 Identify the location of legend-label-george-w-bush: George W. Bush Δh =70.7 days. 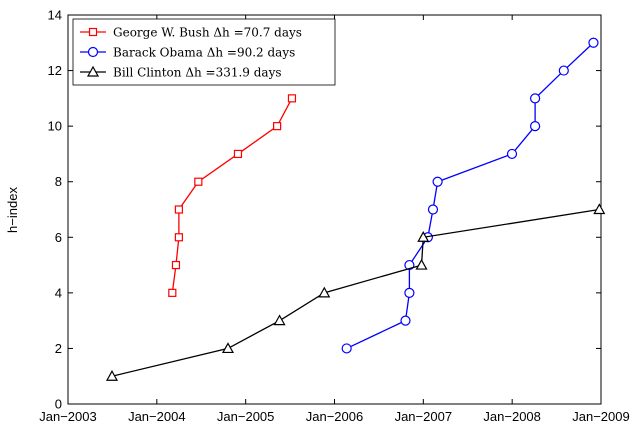
(207, 33).